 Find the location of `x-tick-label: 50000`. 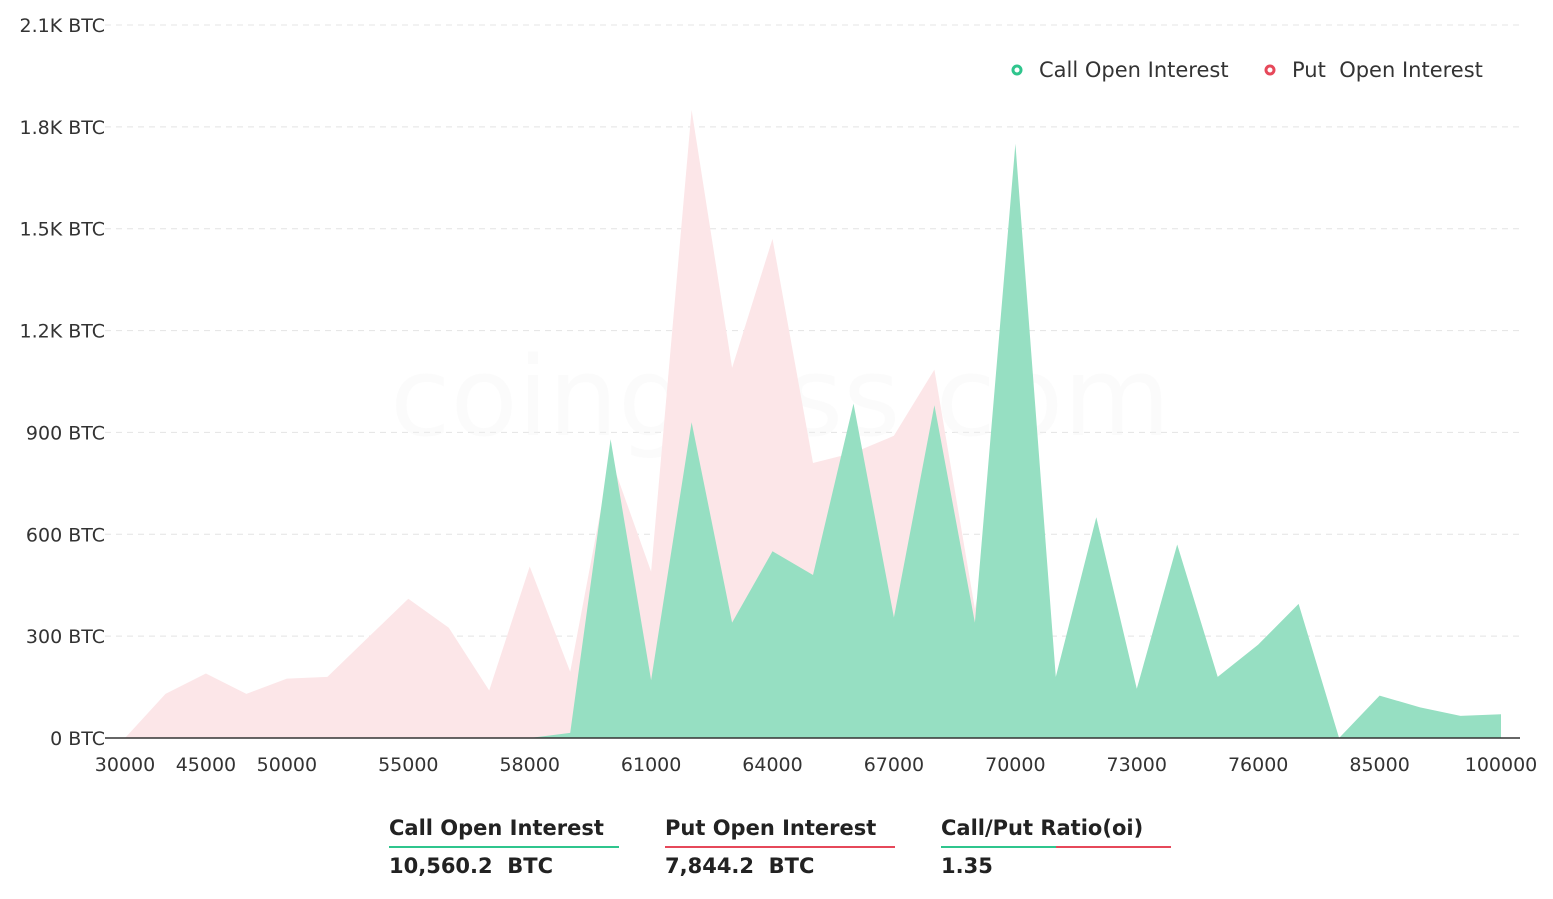

x-tick-label: 50000 is located at coordinates (287, 765).